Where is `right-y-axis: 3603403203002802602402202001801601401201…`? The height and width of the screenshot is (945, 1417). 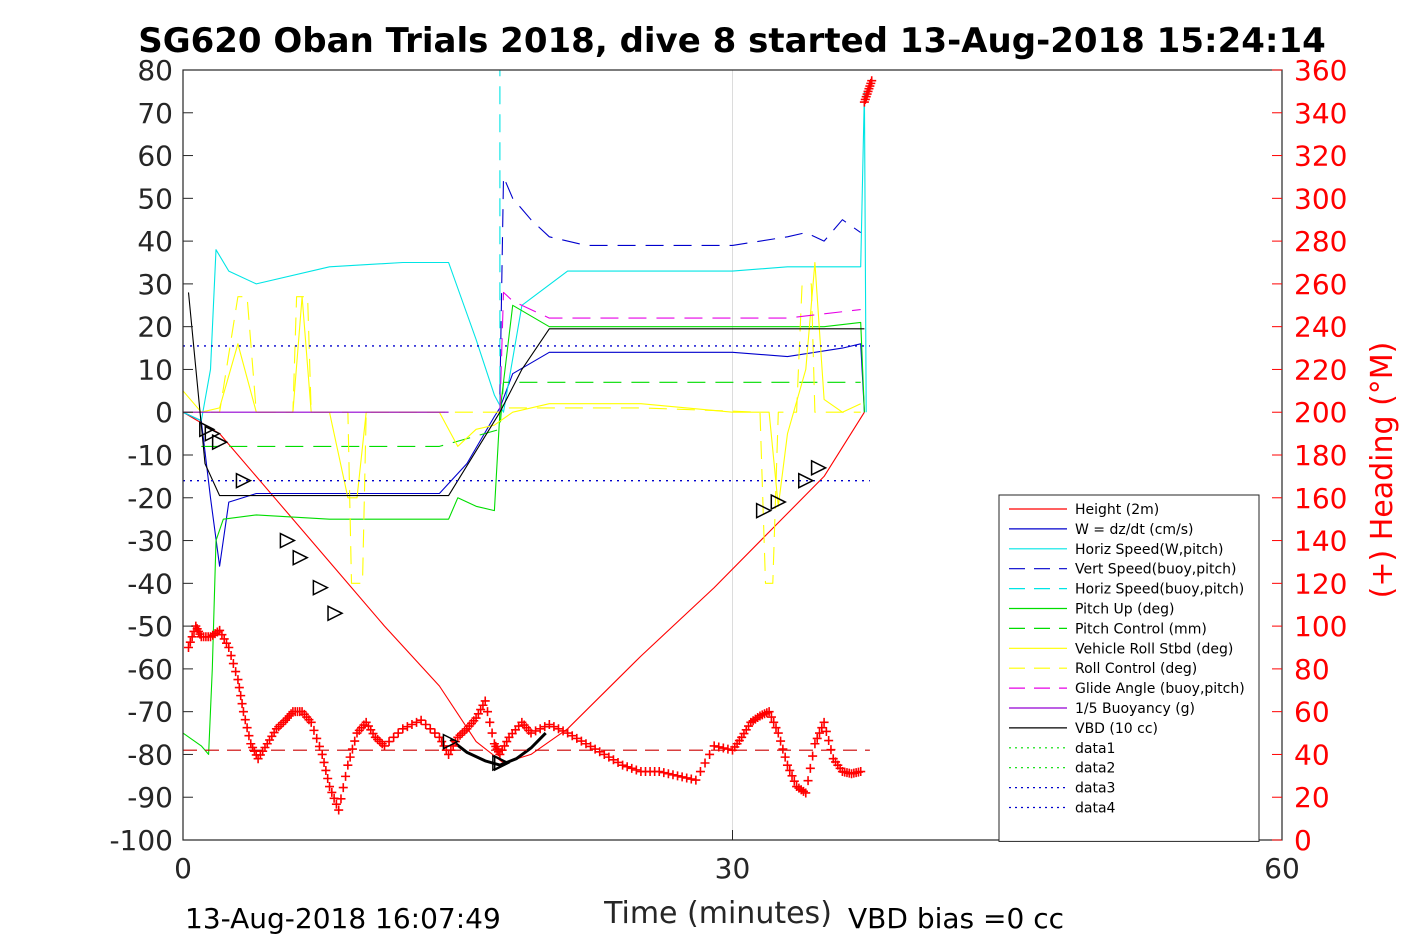
right-y-axis: 3603403203002802602402202001801601401201… is located at coordinates (1309, 455).